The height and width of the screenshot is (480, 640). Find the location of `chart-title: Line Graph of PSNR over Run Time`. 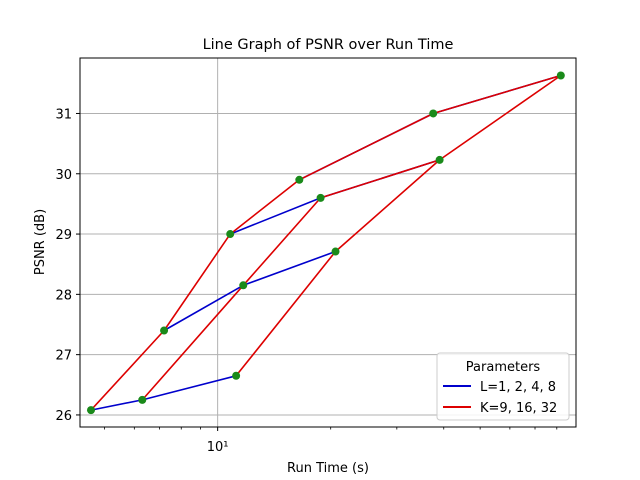

chart-title: Line Graph of PSNR over Run Time is located at coordinates (328, 45).